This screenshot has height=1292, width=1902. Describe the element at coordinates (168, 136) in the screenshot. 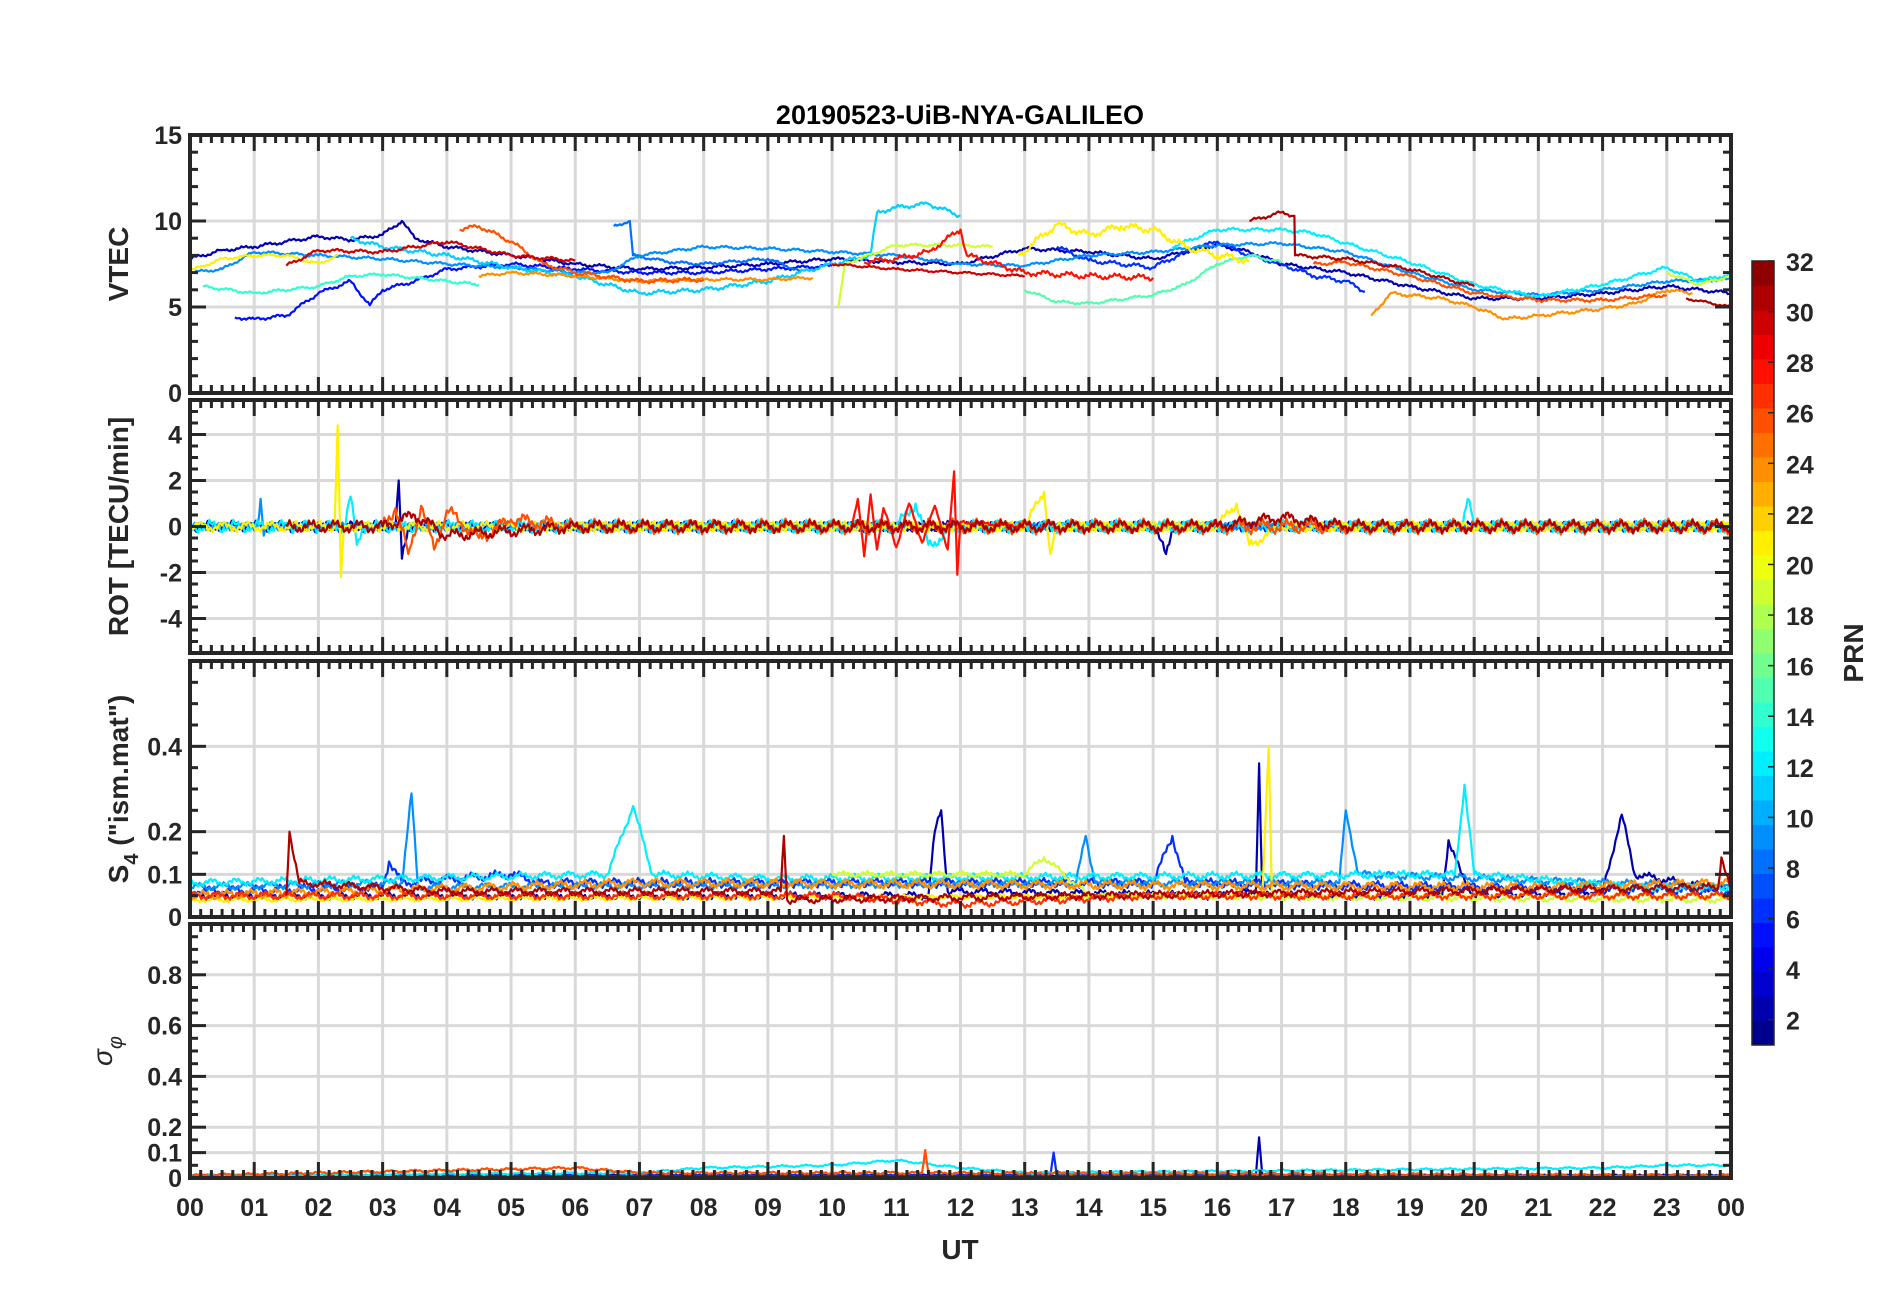

I see `y-tick-label: 15` at that location.